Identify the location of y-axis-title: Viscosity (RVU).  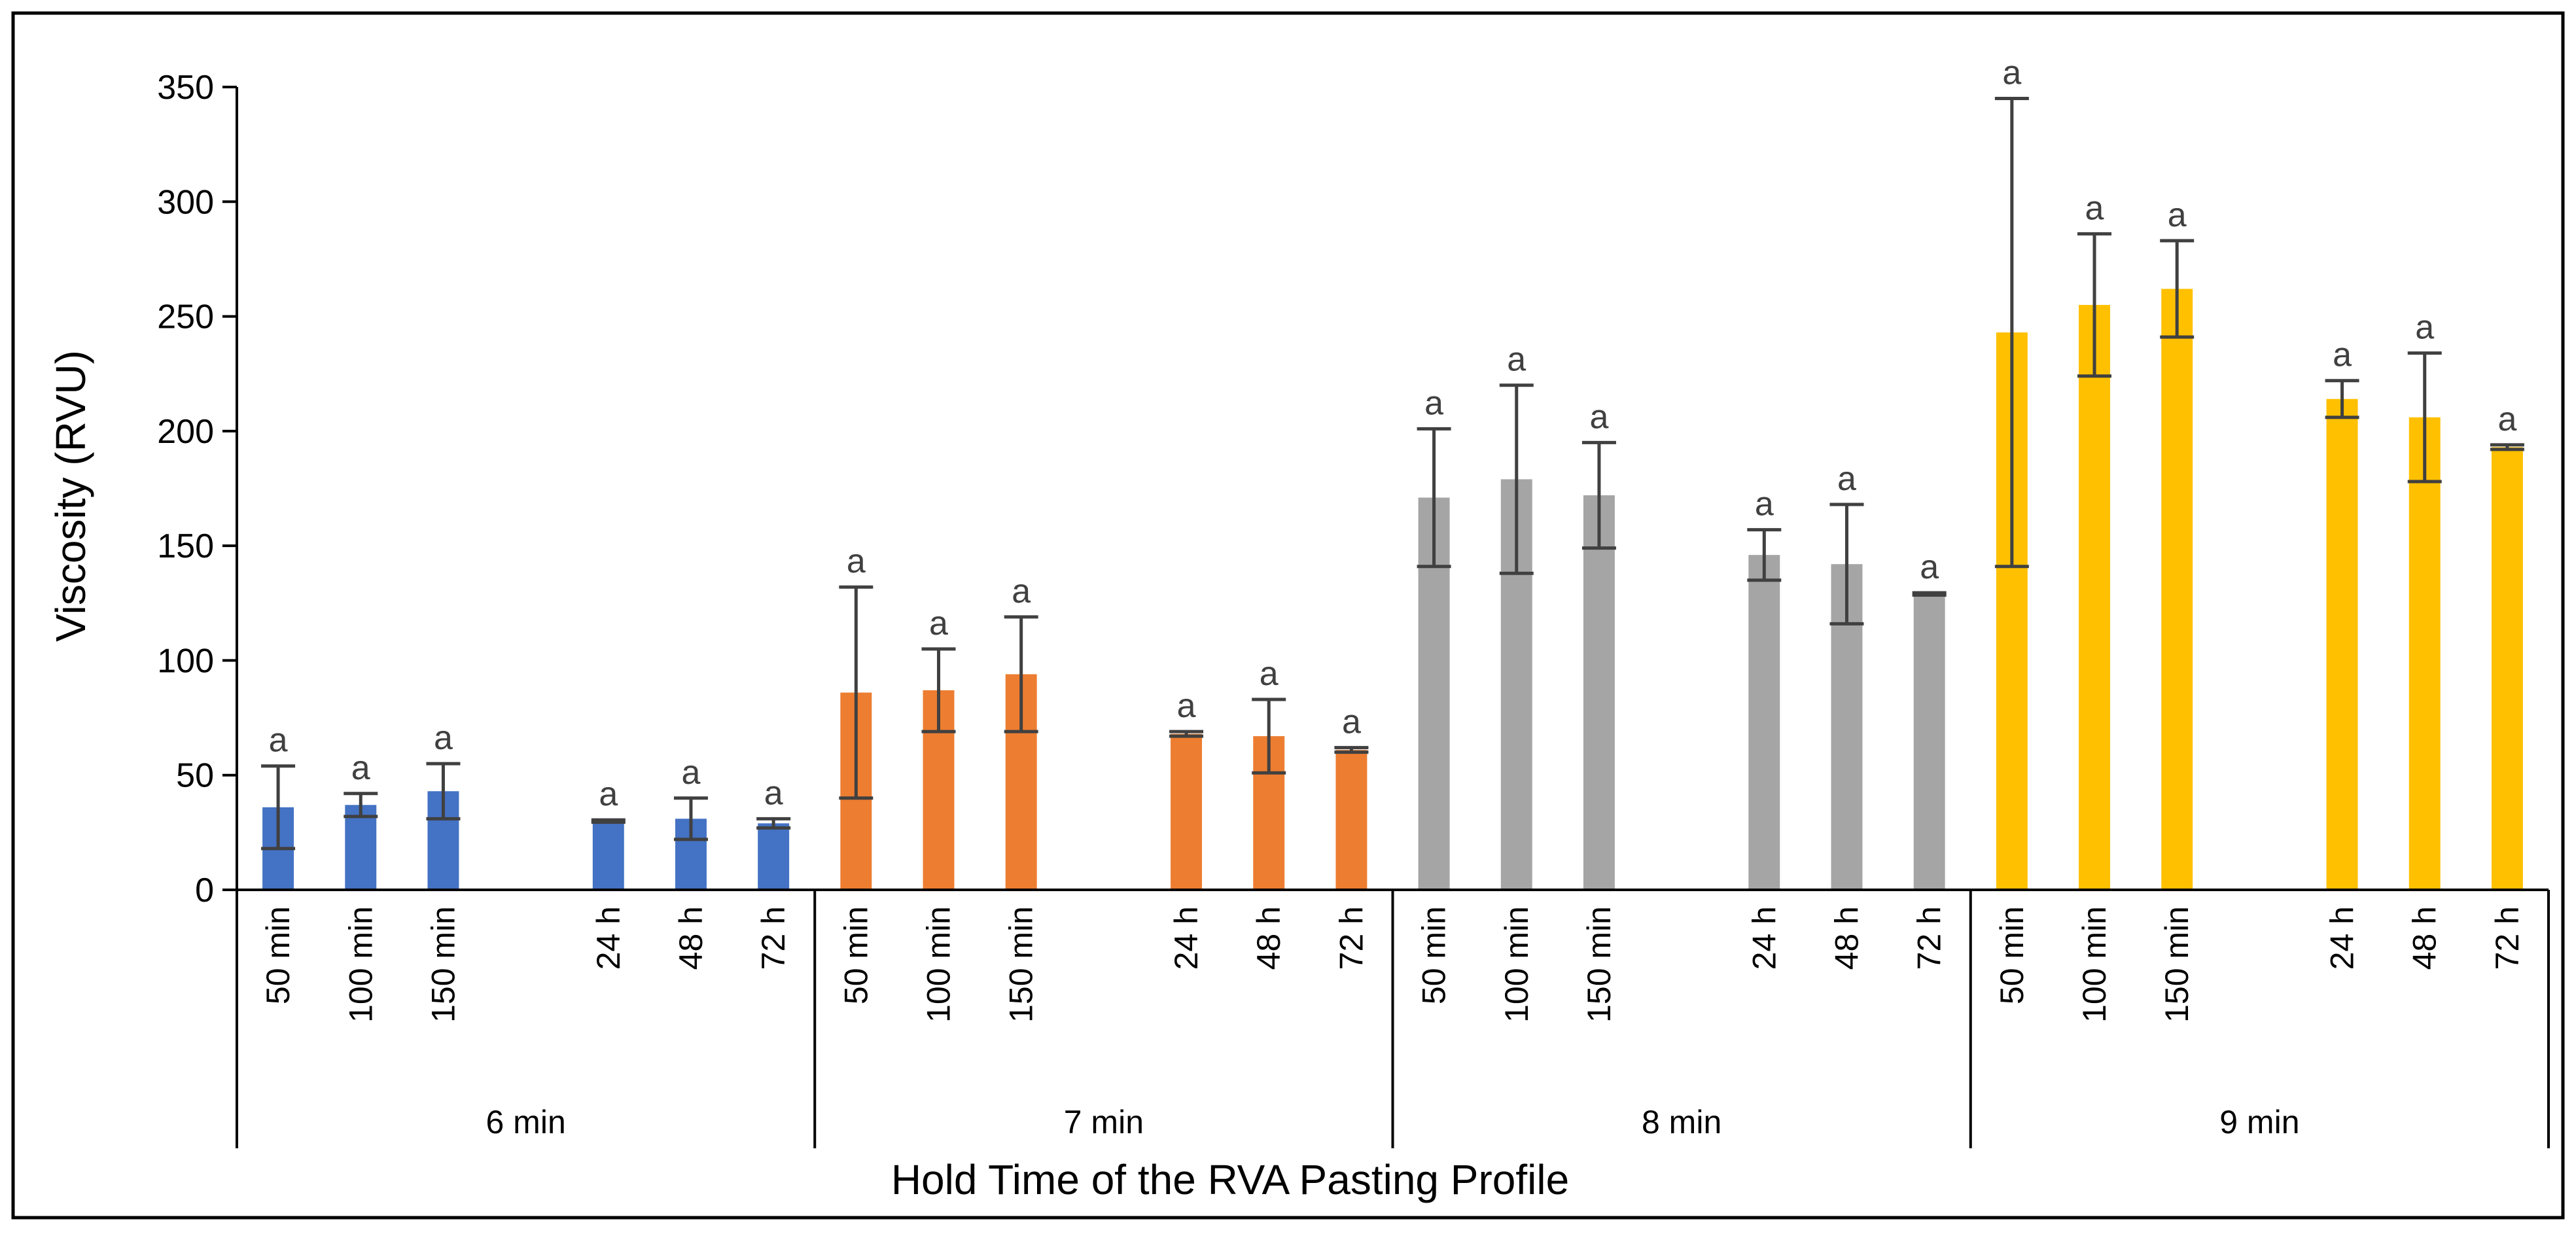
(70, 496).